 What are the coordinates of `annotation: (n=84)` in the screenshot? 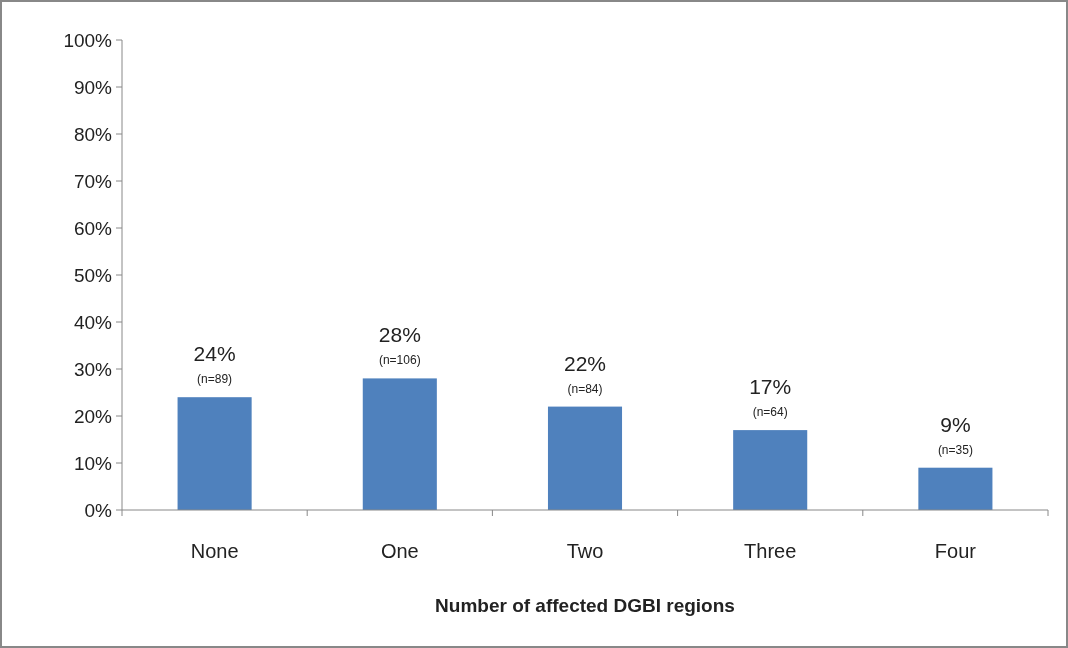 It's located at (585, 388).